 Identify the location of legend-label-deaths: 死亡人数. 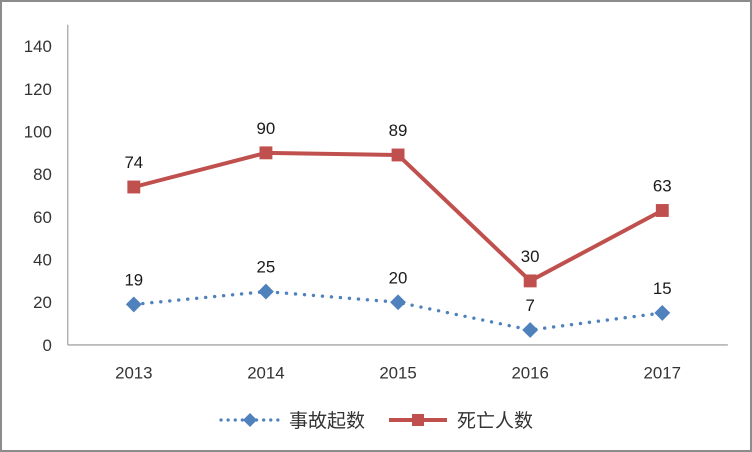
(495, 421).